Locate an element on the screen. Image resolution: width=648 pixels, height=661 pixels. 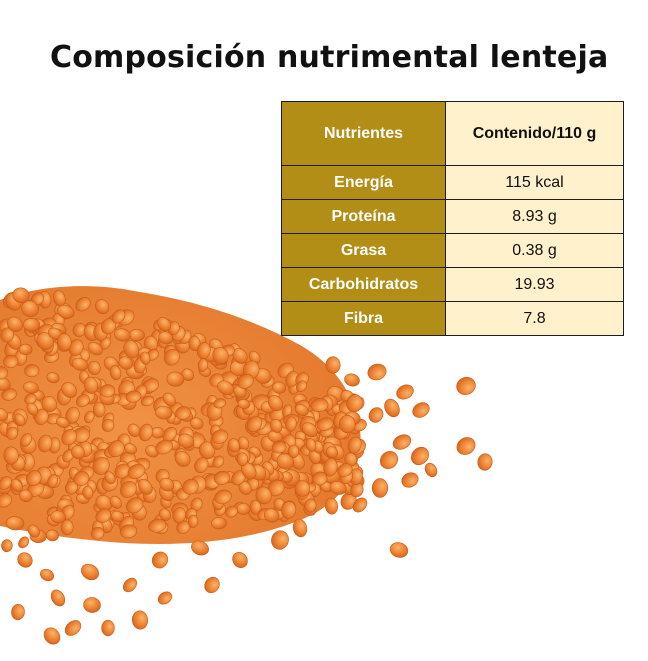
table-row: Fibra 7.8 is located at coordinates (452, 318).